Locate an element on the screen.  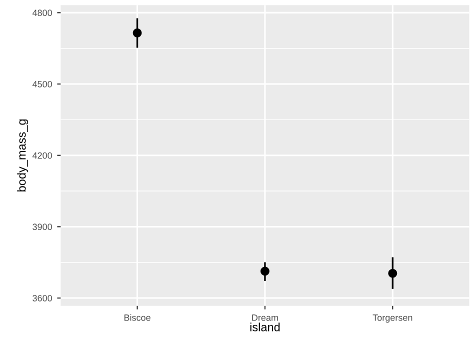
y-tick-label: 4800 is located at coordinates (42, 13).